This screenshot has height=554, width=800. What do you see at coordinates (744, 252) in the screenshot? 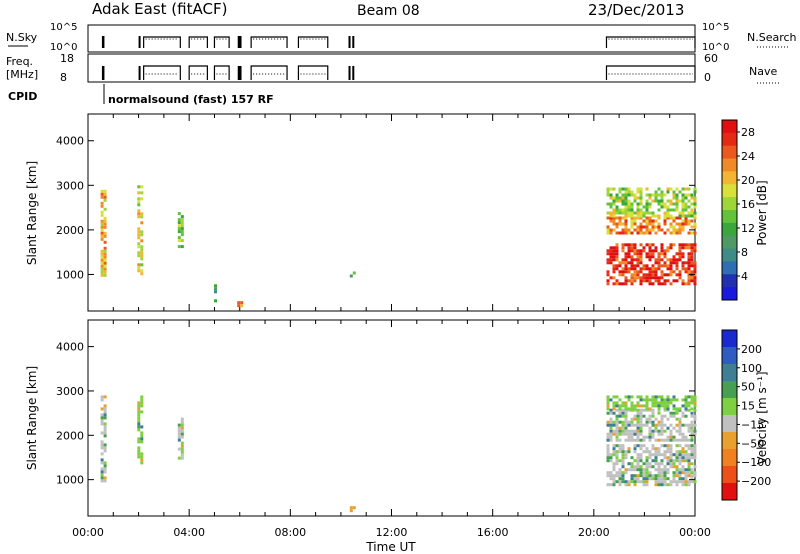
I see `colorbar-tick-label: 8` at bounding box center [744, 252].